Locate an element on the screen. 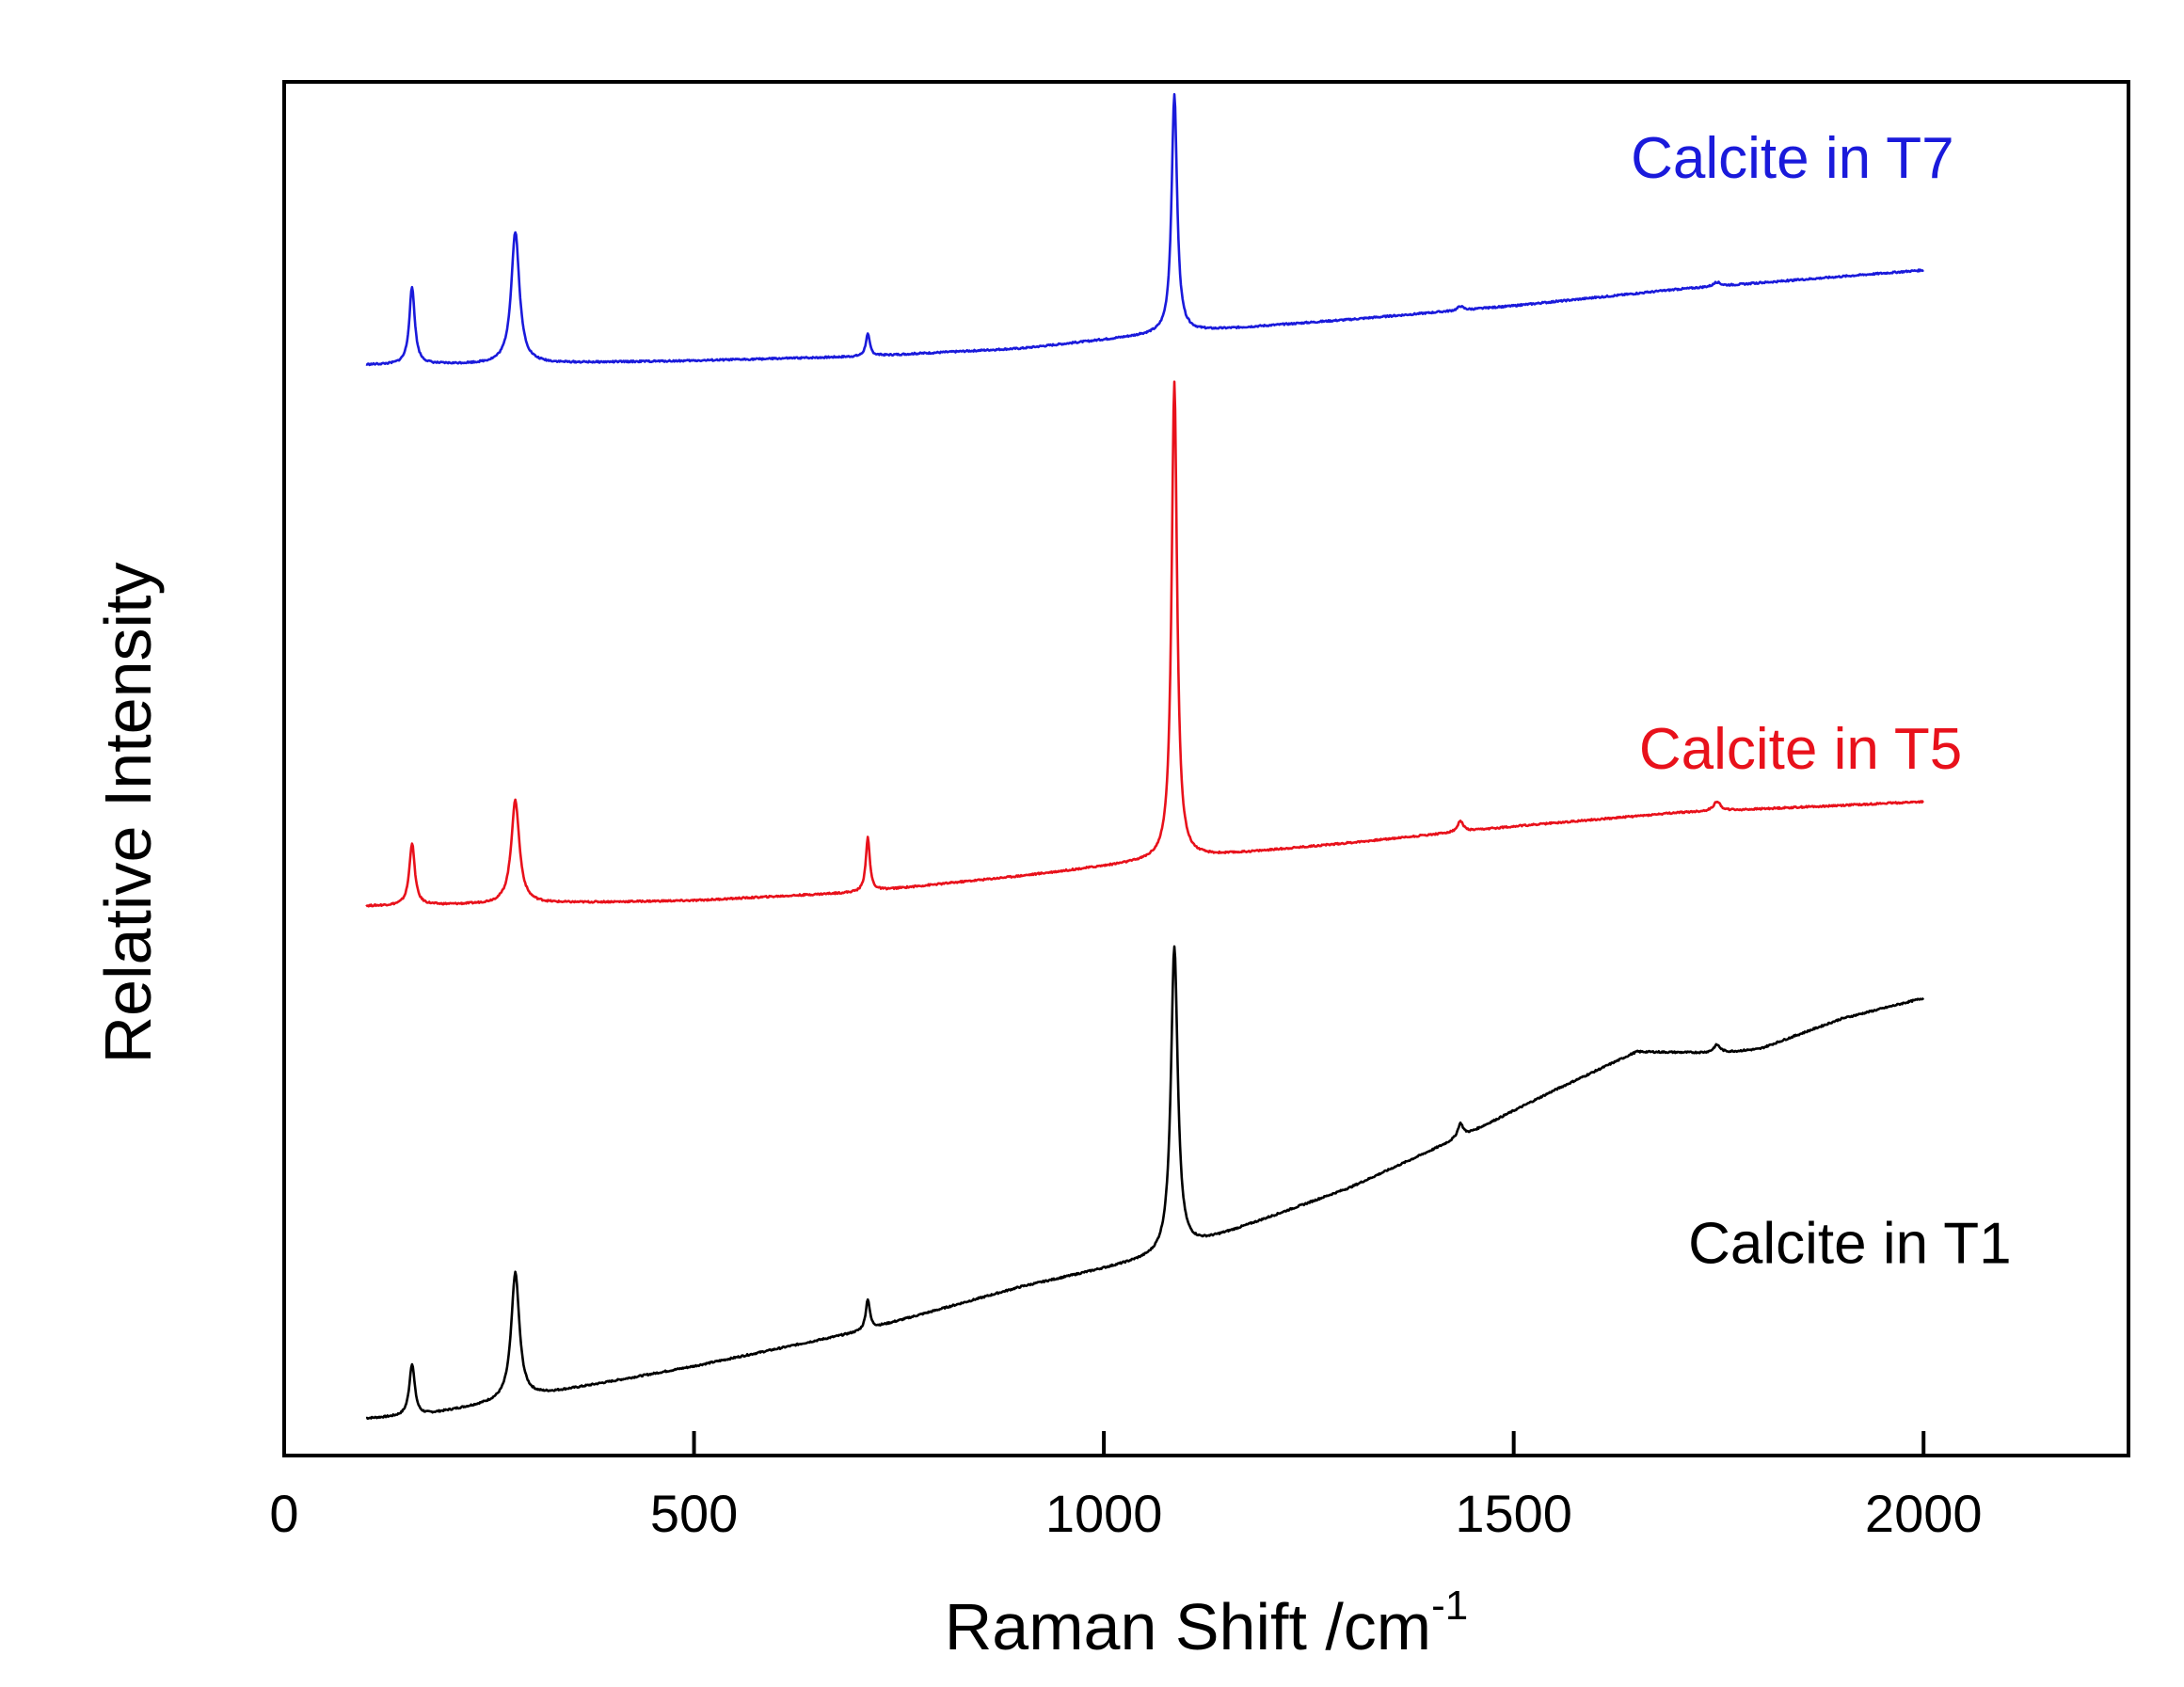  x-tick-label: 500 is located at coordinates (694, 1513).